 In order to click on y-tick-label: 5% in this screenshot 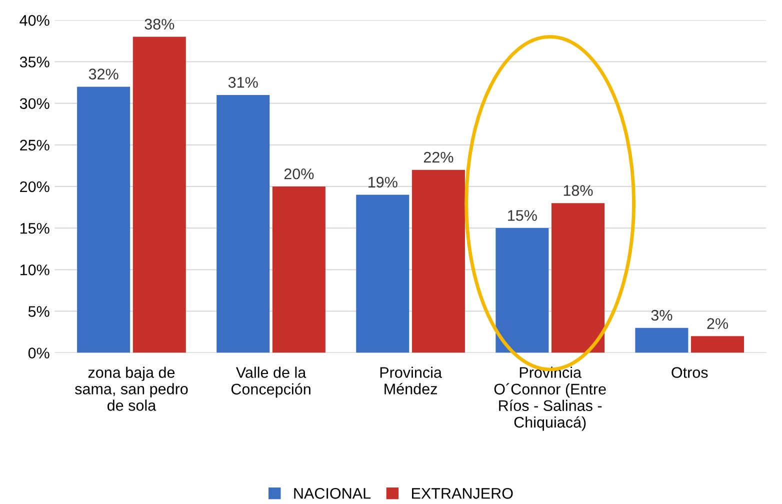, I will do `click(39, 311)`.